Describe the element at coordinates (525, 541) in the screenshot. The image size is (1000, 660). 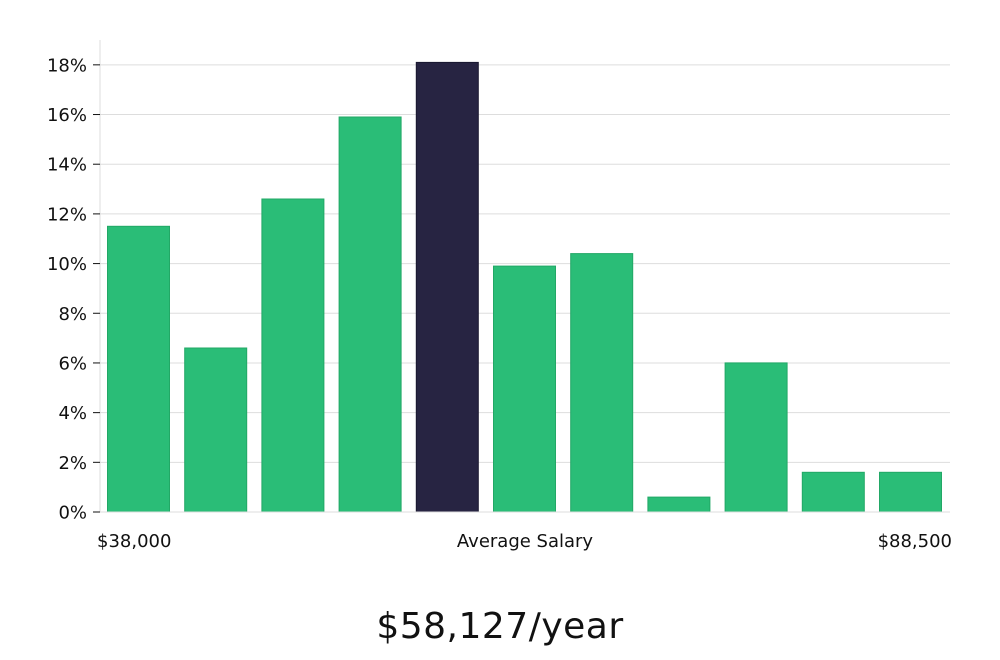
I see `x-label-average: Average Salary` at that location.